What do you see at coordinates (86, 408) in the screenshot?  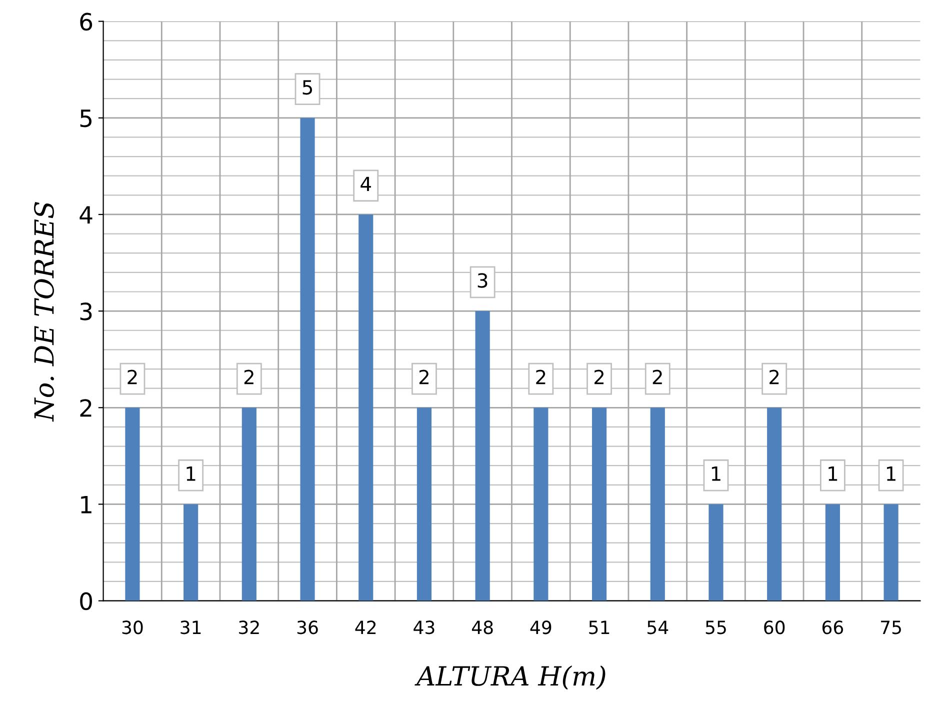 I see `y-tick-label: 2` at bounding box center [86, 408].